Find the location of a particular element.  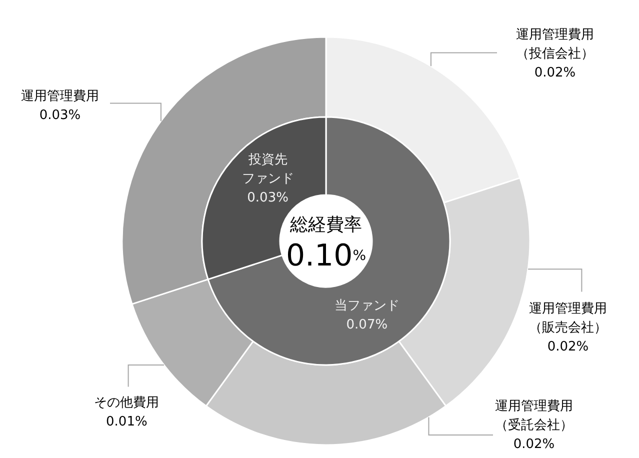

slice-label: 投資先ファンド is located at coordinates (268, 169).